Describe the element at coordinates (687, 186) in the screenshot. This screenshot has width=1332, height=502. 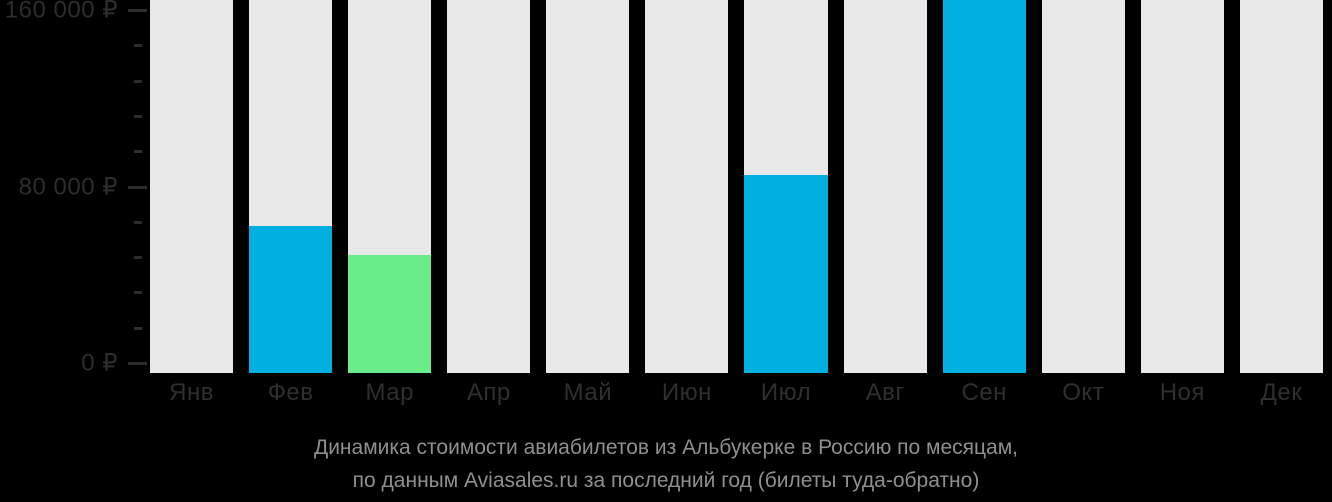
I see `column-jun` at that location.